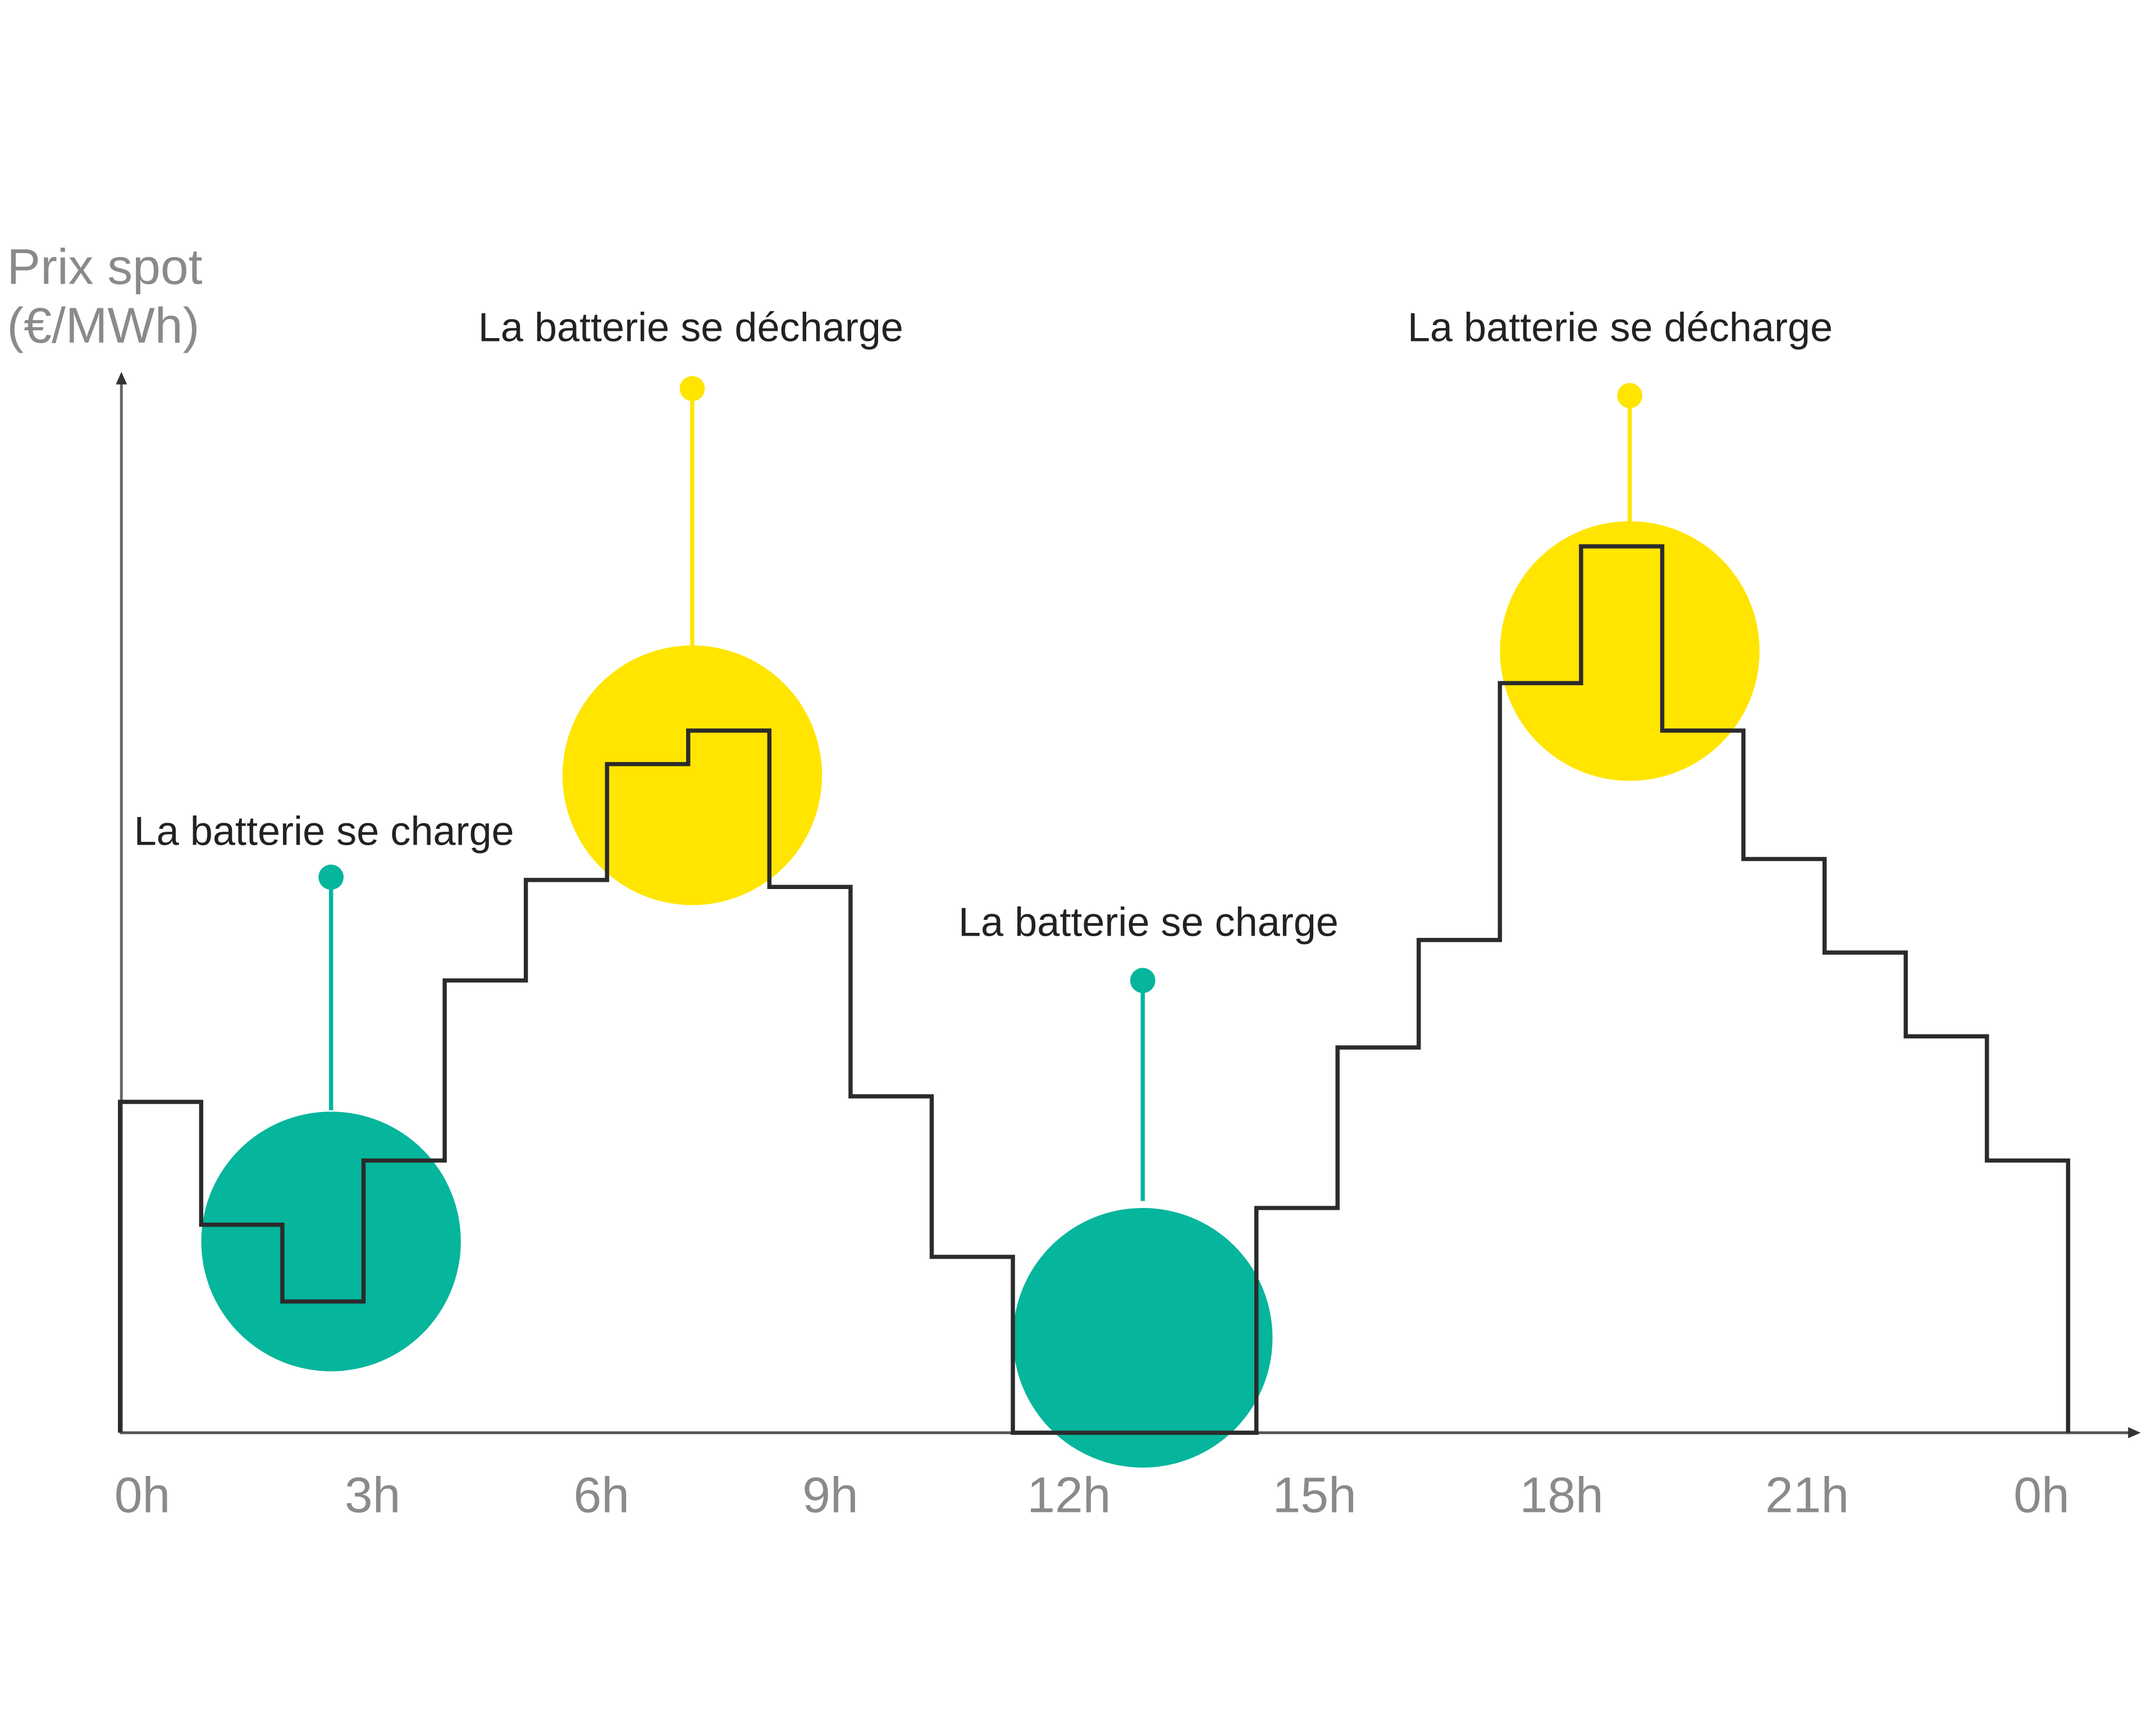 The width and height of the screenshot is (2156, 1732). Describe the element at coordinates (1807, 1495) in the screenshot. I see `x-tick-label: 21h` at that location.